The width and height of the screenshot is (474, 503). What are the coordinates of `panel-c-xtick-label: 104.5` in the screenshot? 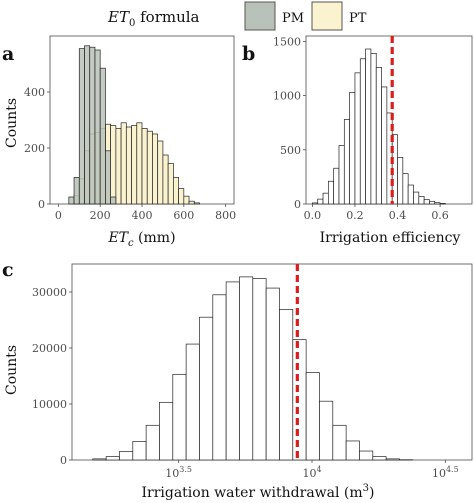 It's located at (445, 472).